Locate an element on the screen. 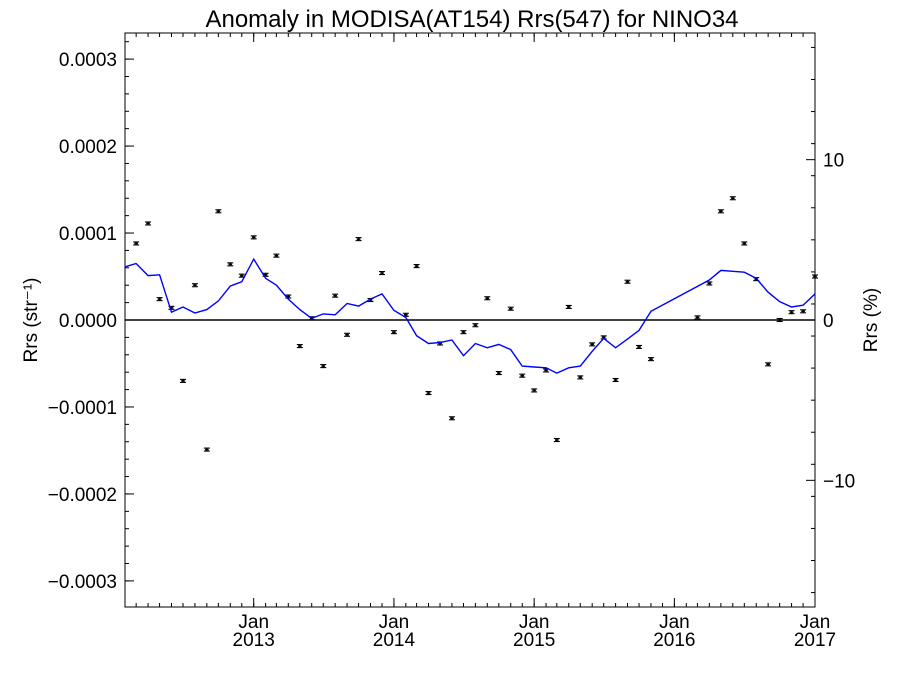 Image resolution: width=900 pixels, height=675 pixels. x-tick-year: 2016 is located at coordinates (674, 640).